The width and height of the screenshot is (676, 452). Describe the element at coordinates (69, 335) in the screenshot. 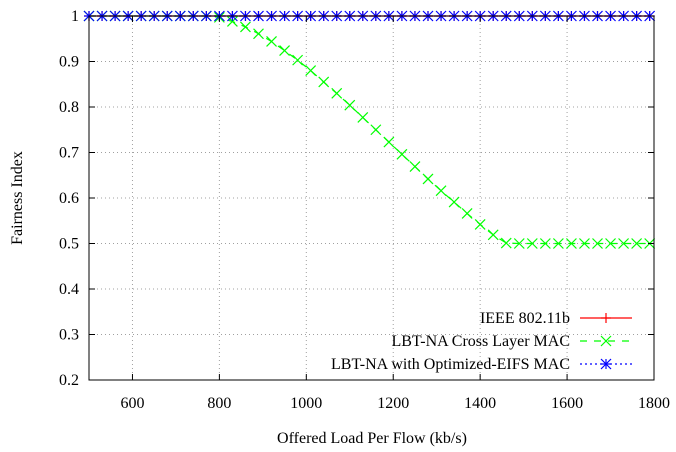

I see `y-tick-label: 0.3` at that location.